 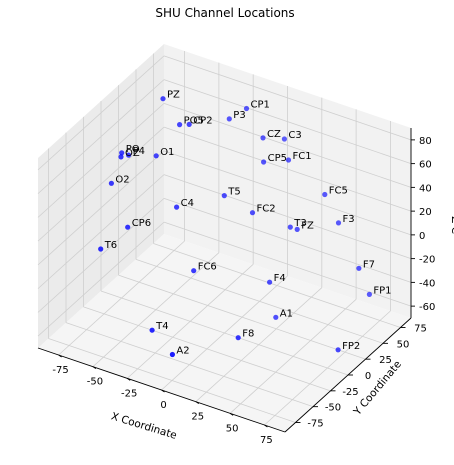 I want to click on channel-label: PO, so click(x=133, y=149).